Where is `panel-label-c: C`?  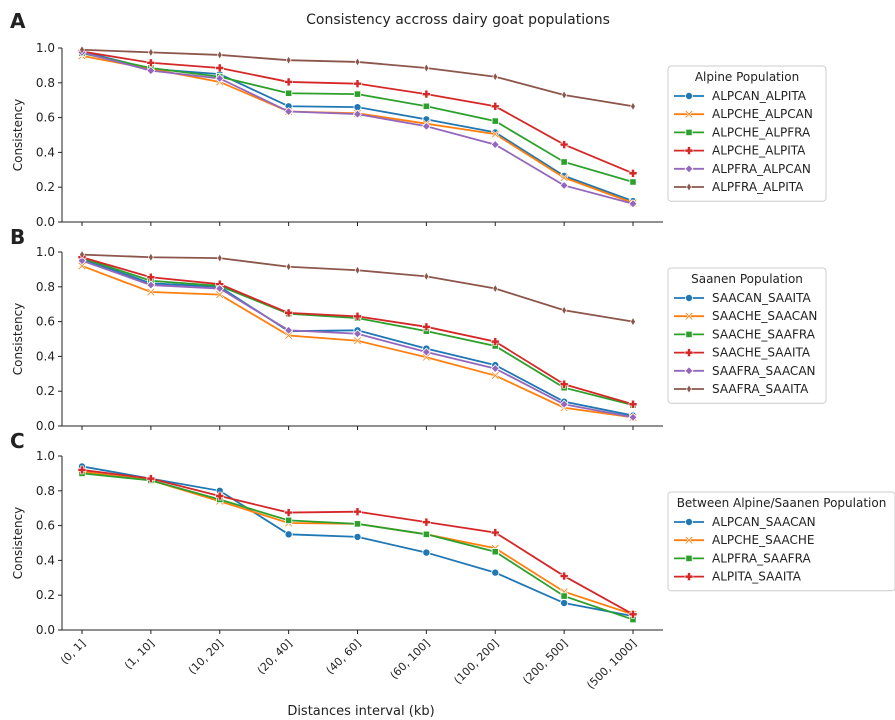
panel-label-c: C is located at coordinates (17, 441).